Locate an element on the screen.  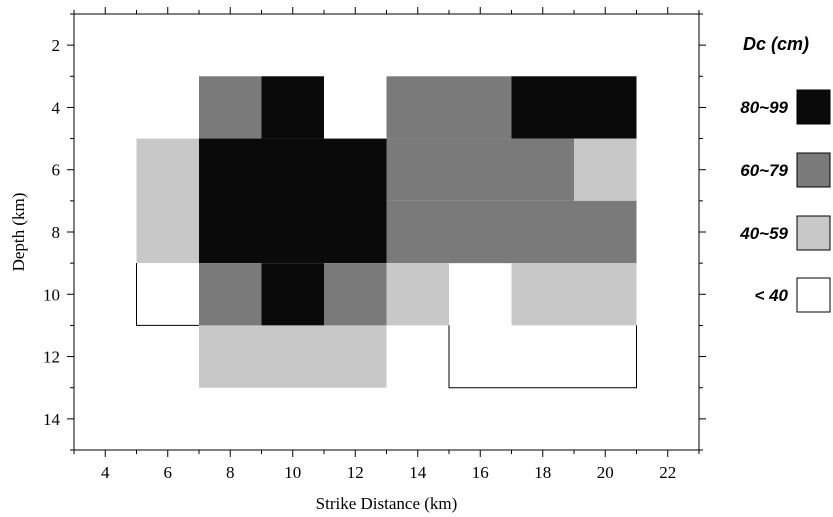
x-tick-label: 18 is located at coordinates (542, 472).